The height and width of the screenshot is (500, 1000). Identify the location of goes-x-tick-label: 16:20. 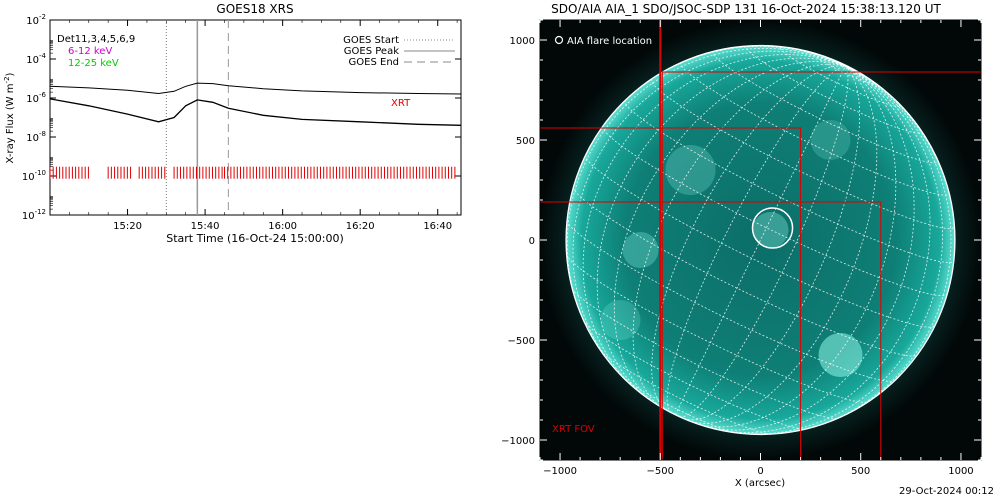
(360, 226).